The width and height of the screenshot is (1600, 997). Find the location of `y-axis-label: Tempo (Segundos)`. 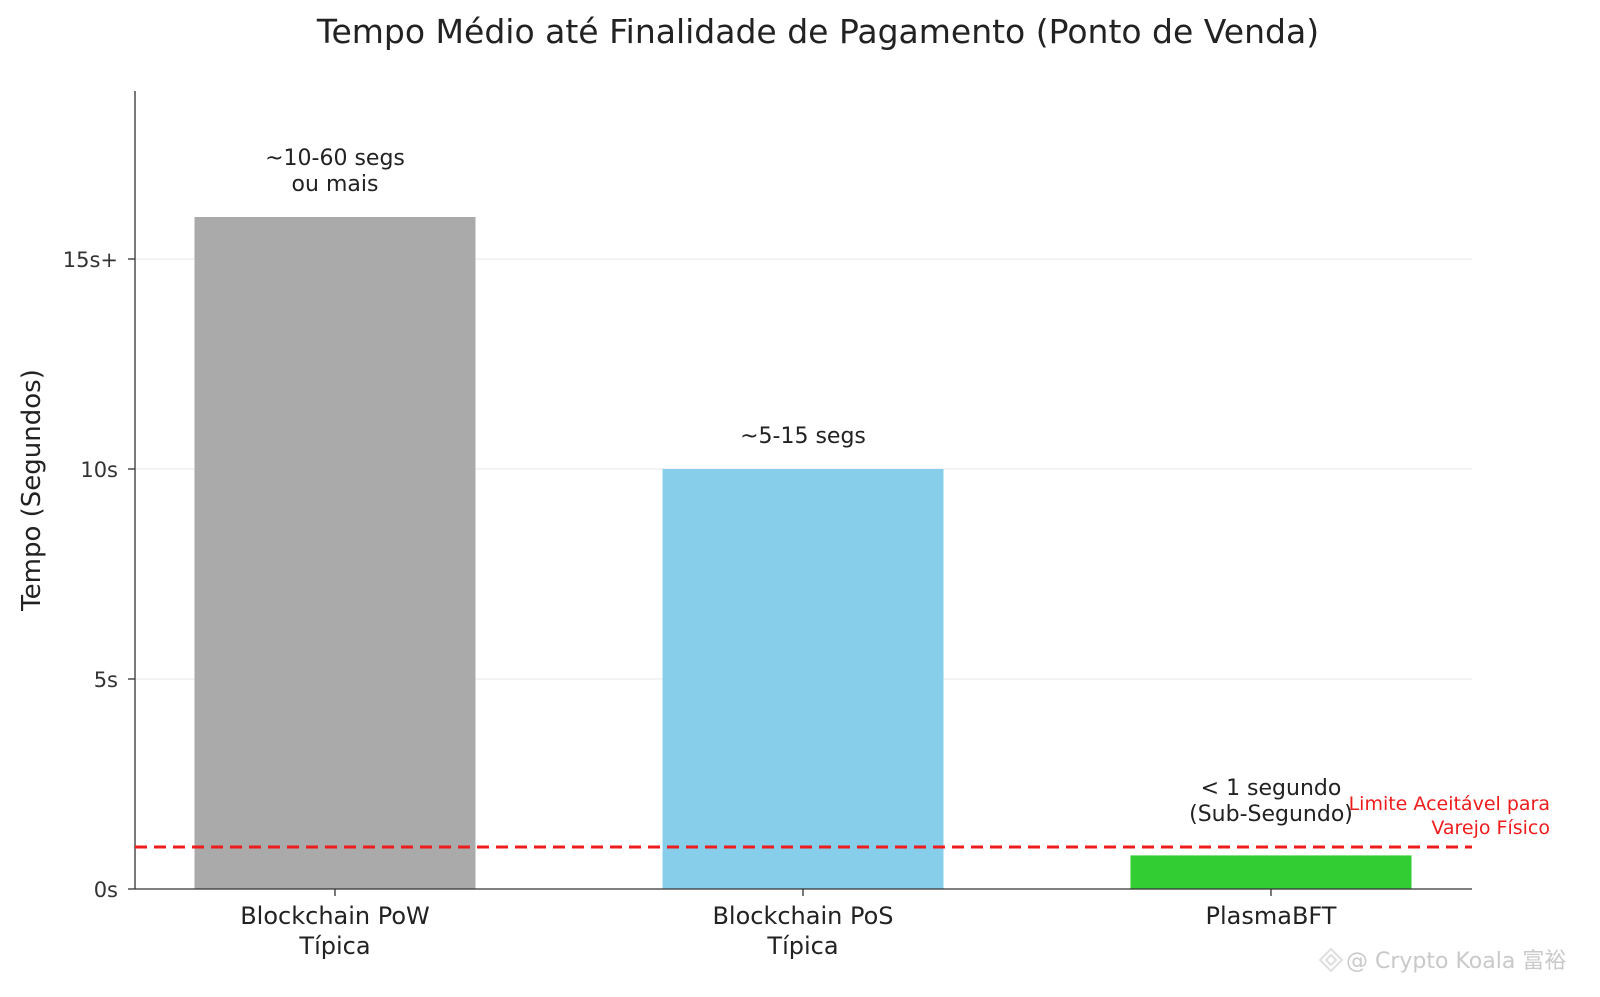

y-axis-label: Tempo (Segundos) is located at coordinates (32, 490).